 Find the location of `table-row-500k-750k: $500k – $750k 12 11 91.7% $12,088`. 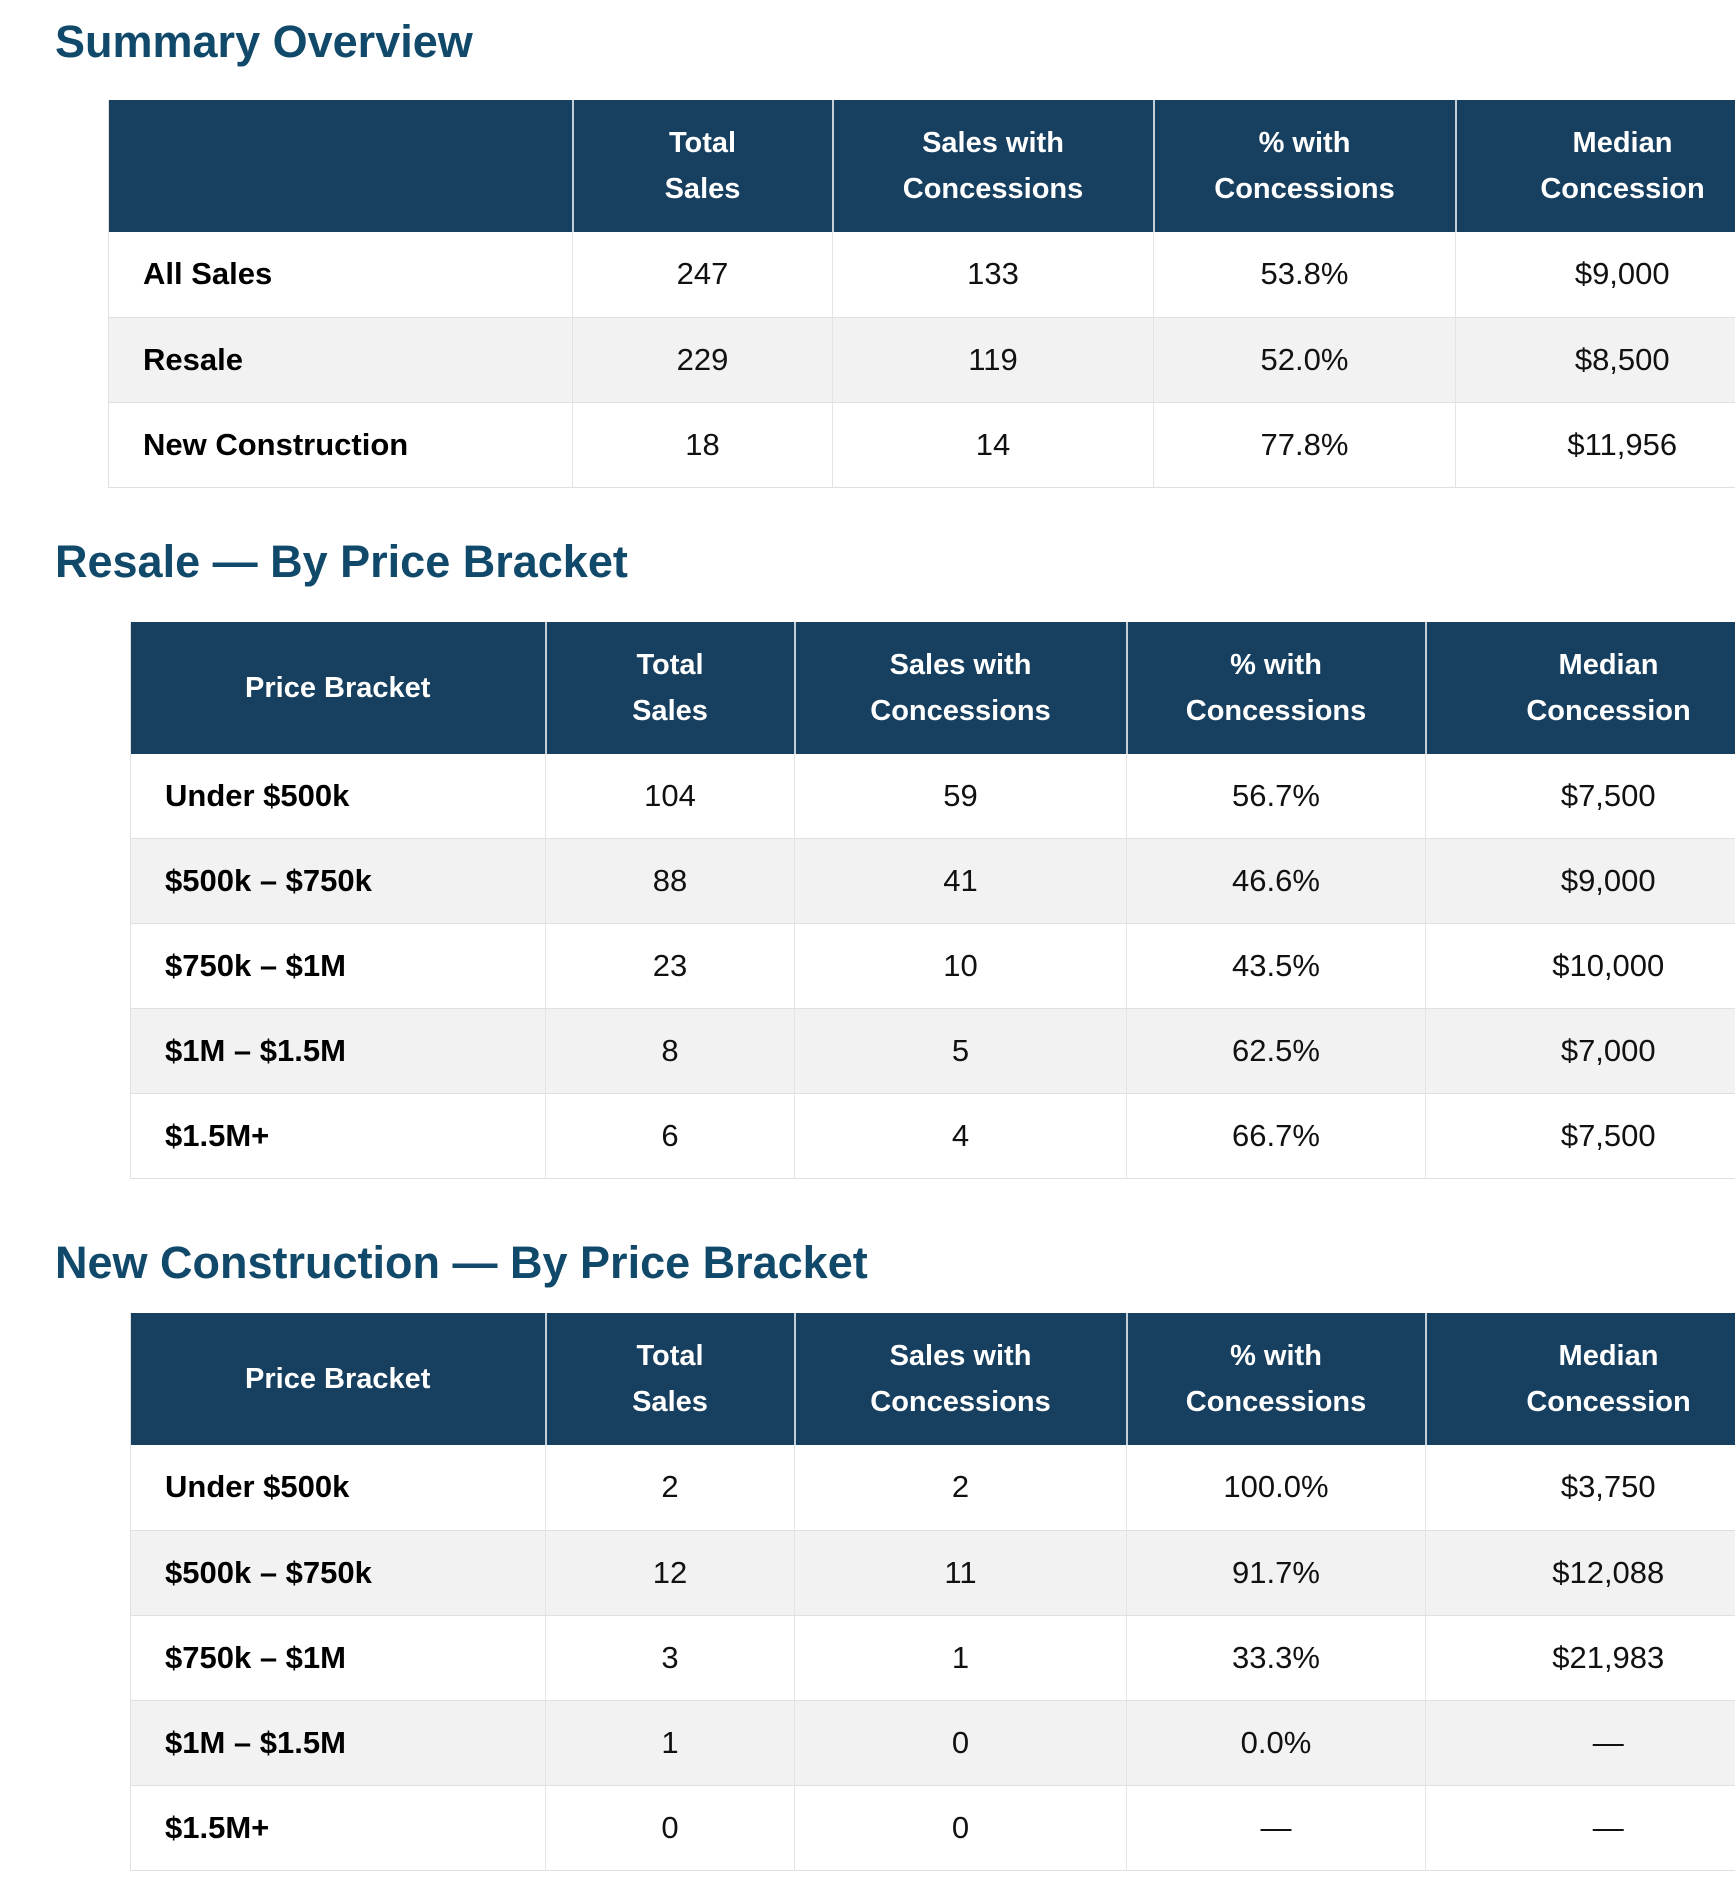

table-row-500k-750k: $500k – $750k 12 11 91.7% $12,088 is located at coordinates (932, 1572).